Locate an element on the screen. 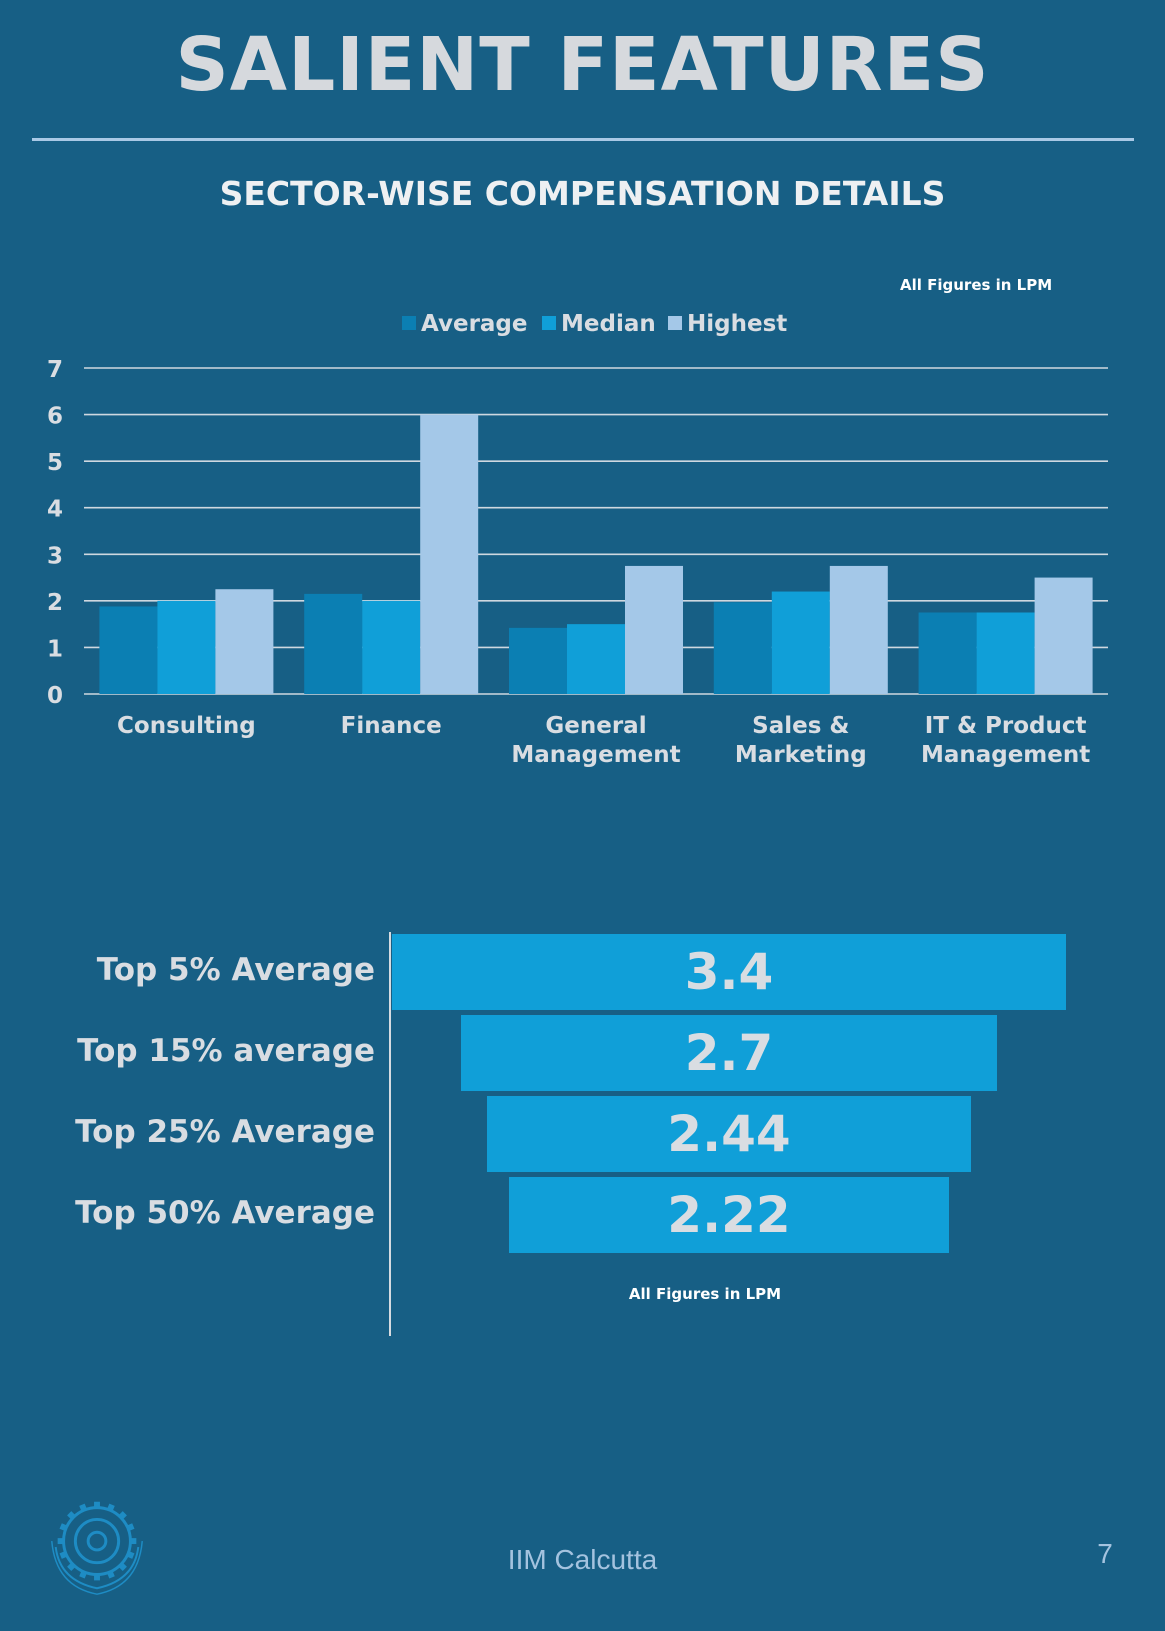 Image resolution: width=1165 pixels, height=1631 pixels. funnel-value-label: 3.4 is located at coordinates (729, 972).